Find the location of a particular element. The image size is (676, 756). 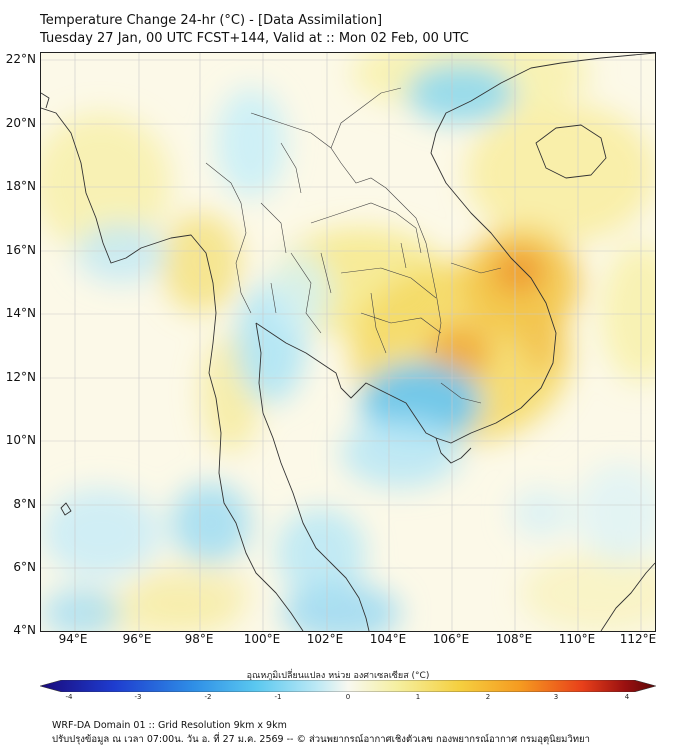

lat-label-4: 4°N is located at coordinates (24, 630).